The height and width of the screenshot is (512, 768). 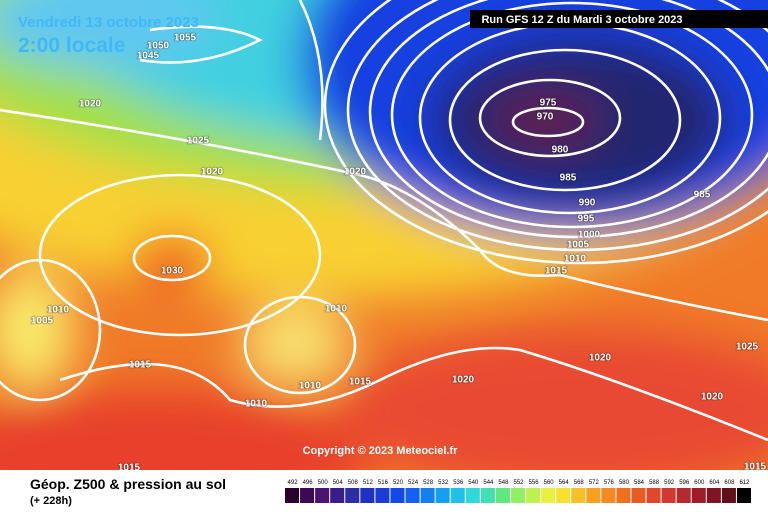 What do you see at coordinates (534, 483) in the screenshot?
I see `scale-label: 556` at bounding box center [534, 483].